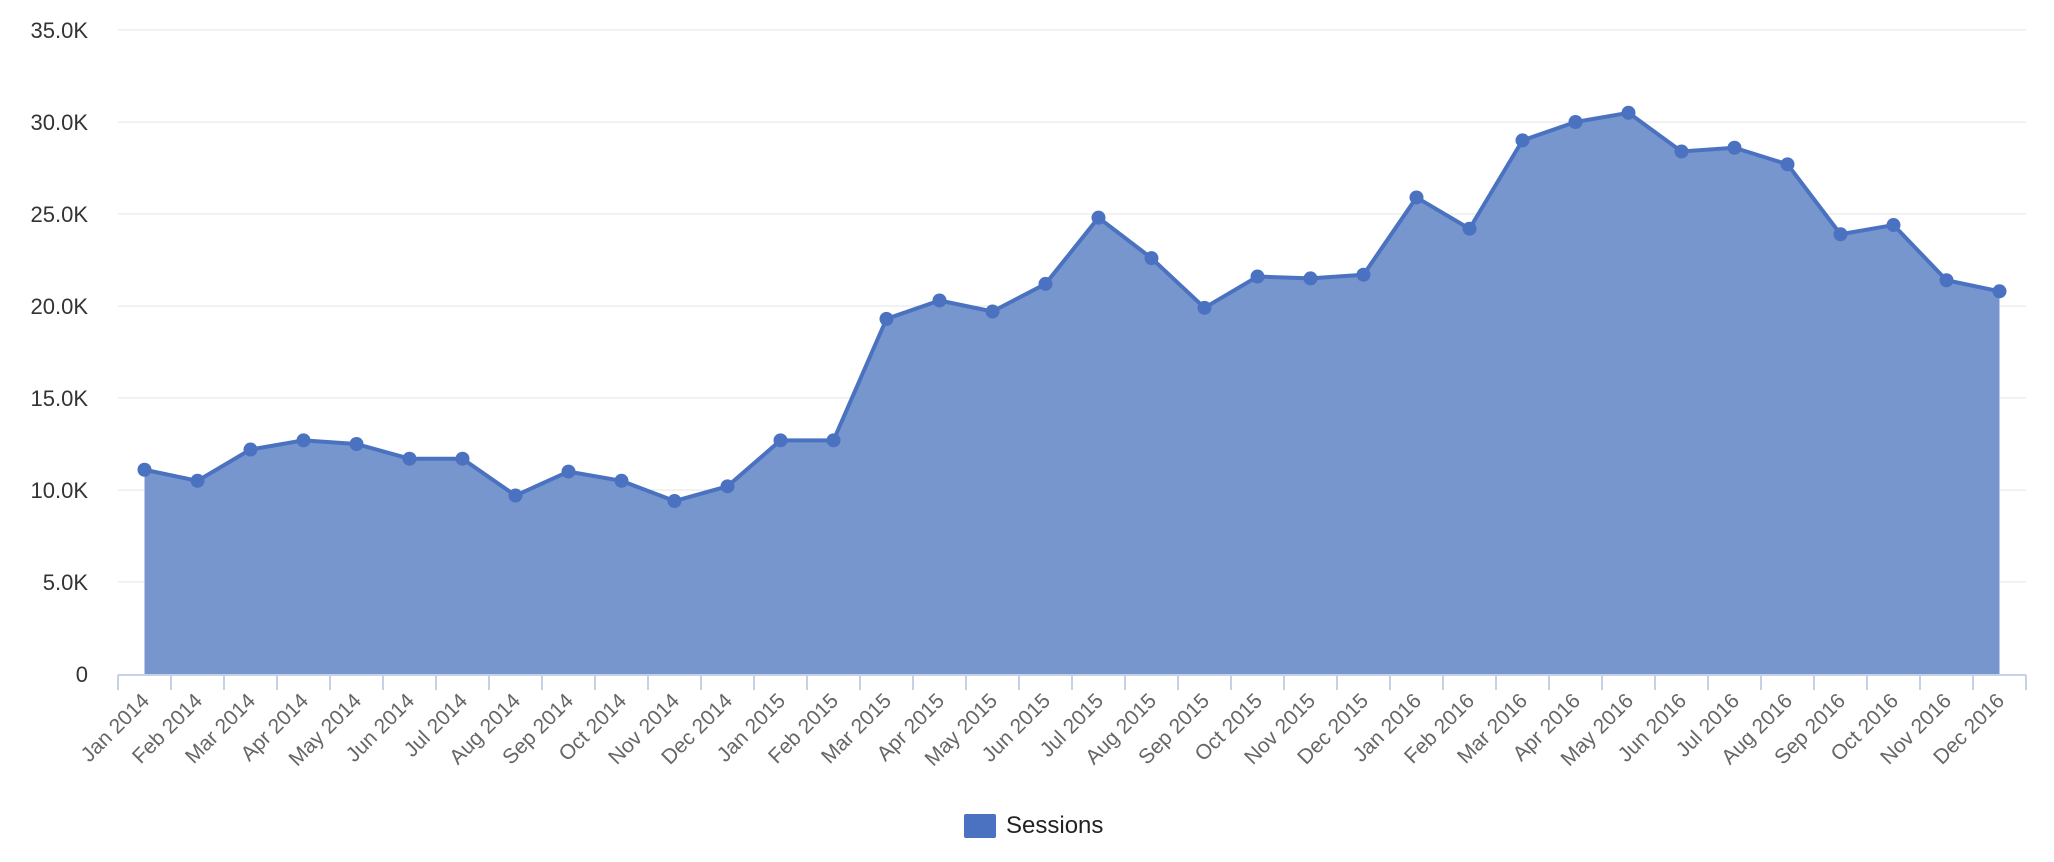 This screenshot has height=862, width=2054. Describe the element at coordinates (980, 826) in the screenshot. I see `legend-swatch` at that location.